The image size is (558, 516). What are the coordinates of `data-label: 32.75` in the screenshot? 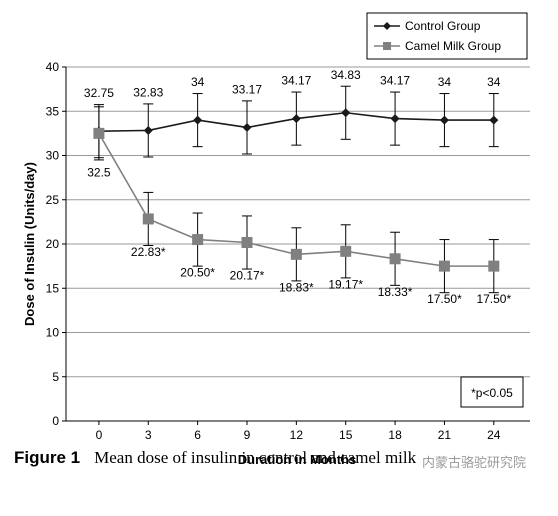 It's located at (99, 93).